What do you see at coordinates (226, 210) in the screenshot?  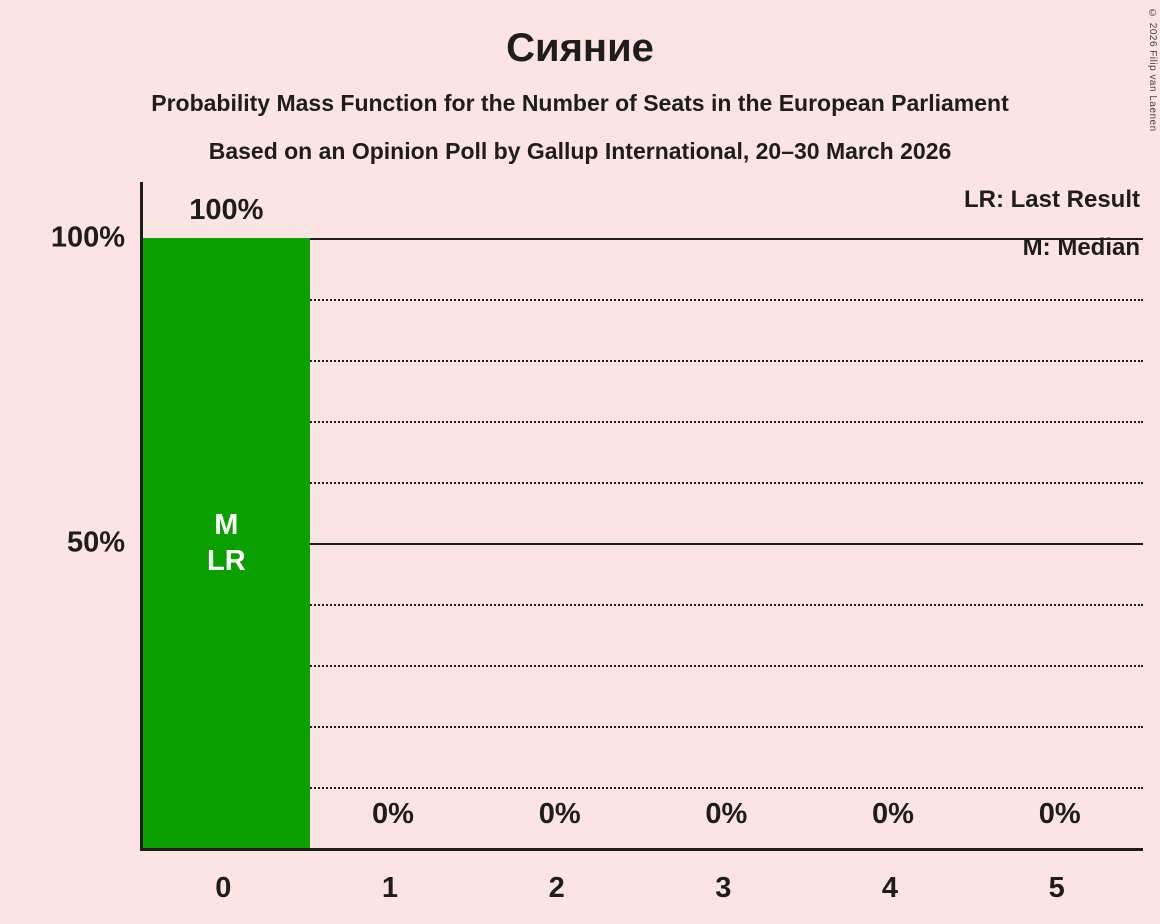 I see `value-label-seats-0: 100%` at bounding box center [226, 210].